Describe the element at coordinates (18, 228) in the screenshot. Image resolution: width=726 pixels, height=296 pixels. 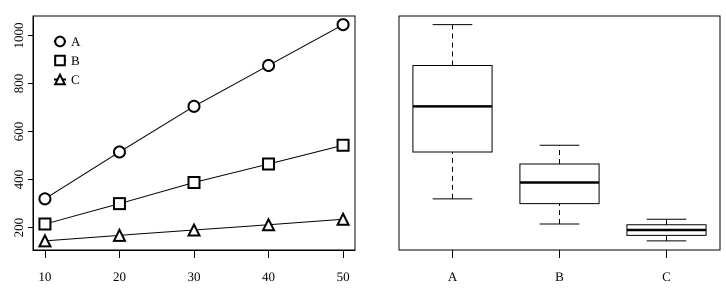
I see `y-tick-label: 200` at that location.